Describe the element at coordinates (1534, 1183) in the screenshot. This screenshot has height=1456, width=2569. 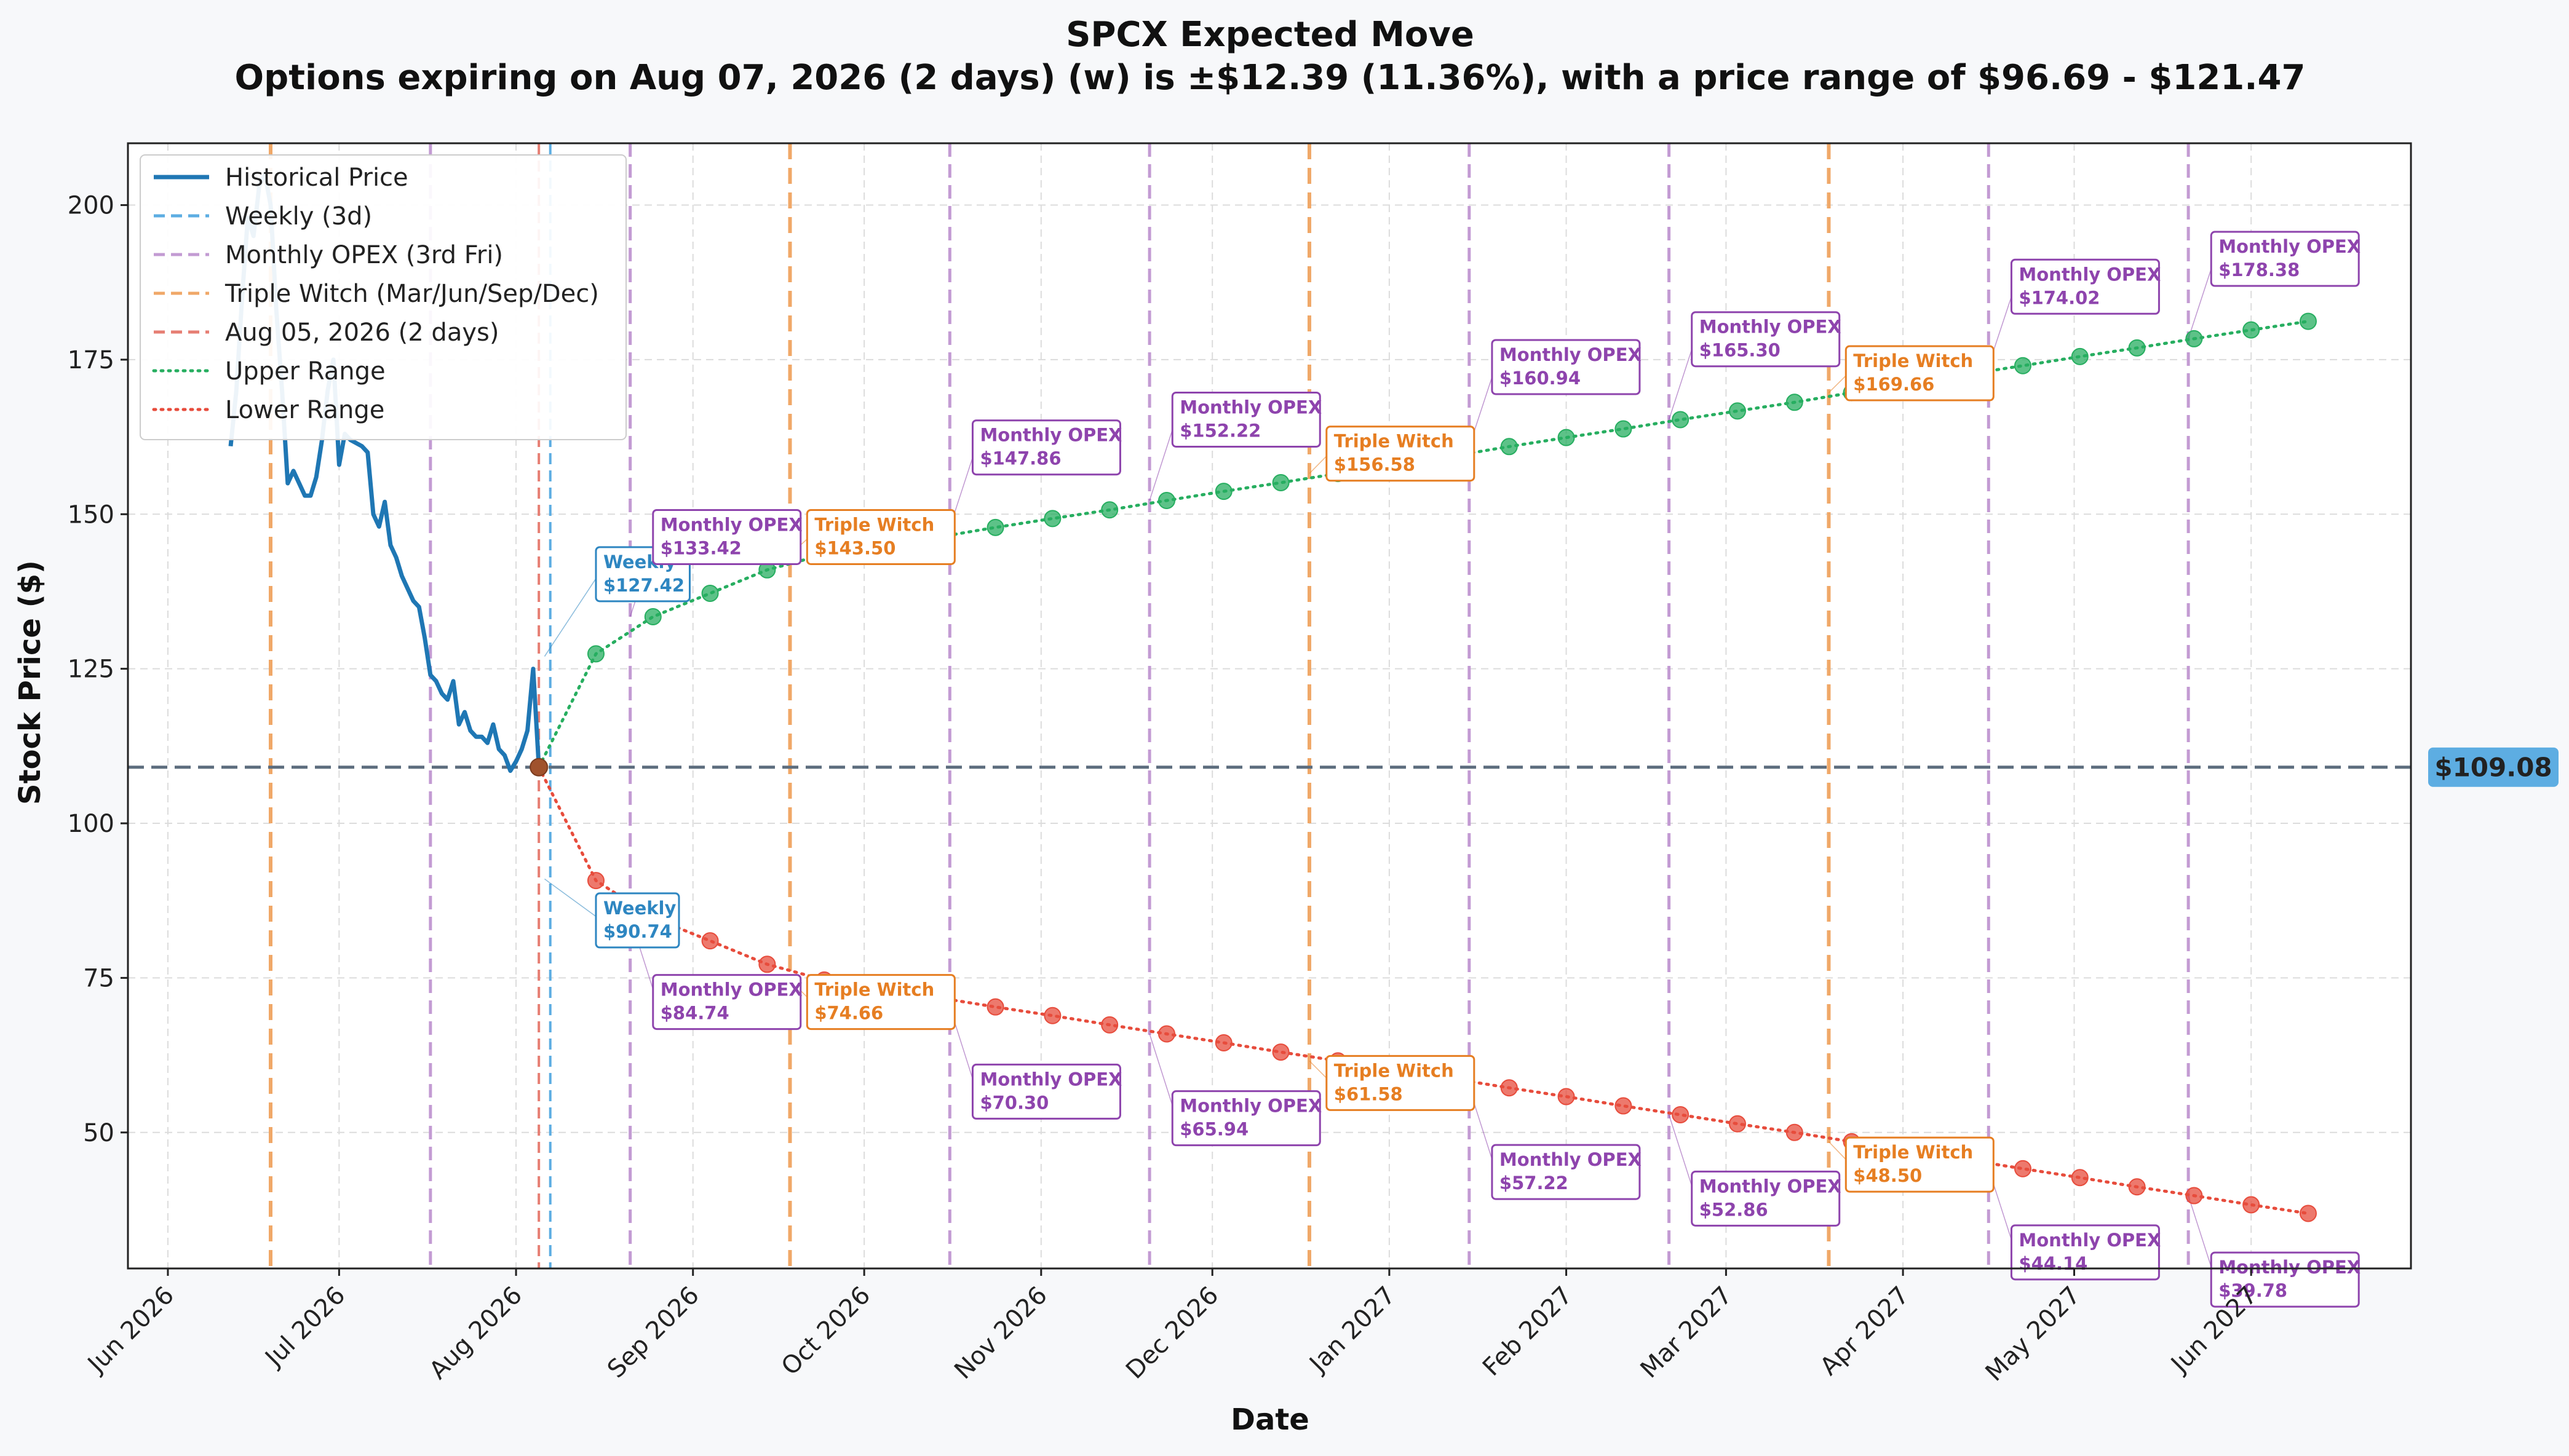
I see `annotation-value: $57.22` at that location.